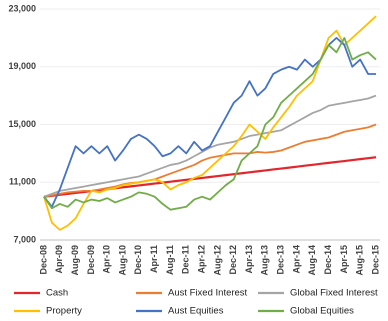  I want to click on x-tick-label: Aug-14, so click(312, 260).